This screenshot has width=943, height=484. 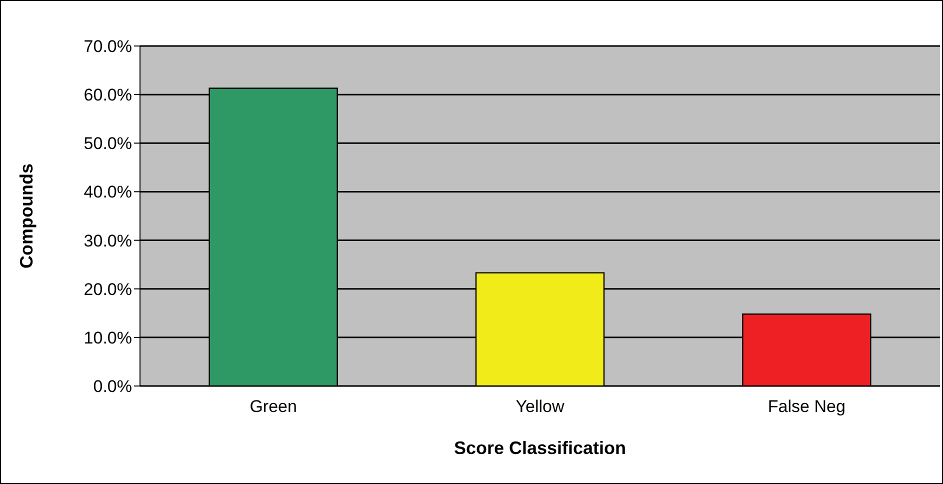 What do you see at coordinates (108, 46) in the screenshot?
I see `y-tick-label: 70.0%` at bounding box center [108, 46].